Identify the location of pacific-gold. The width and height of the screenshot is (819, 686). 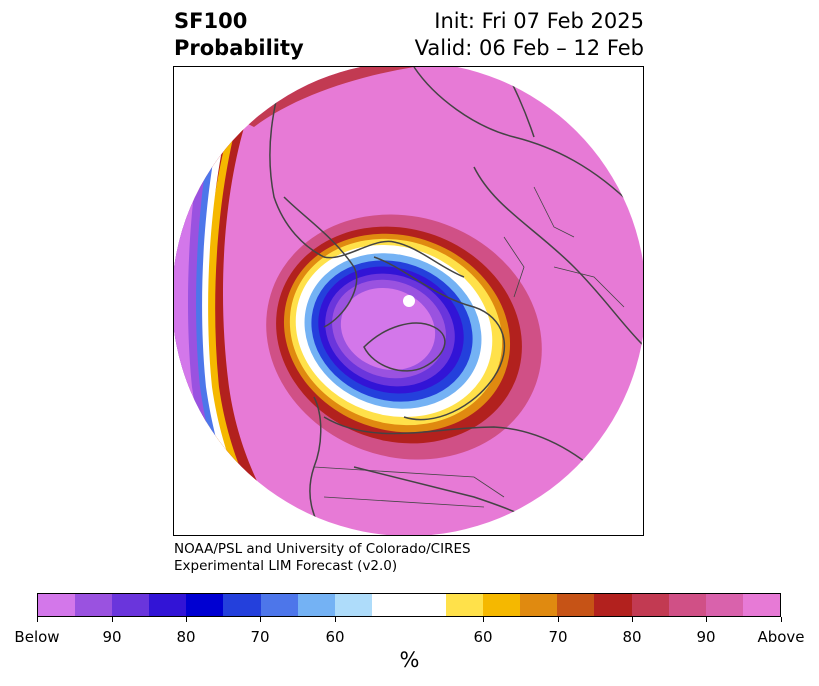
(236, 316).